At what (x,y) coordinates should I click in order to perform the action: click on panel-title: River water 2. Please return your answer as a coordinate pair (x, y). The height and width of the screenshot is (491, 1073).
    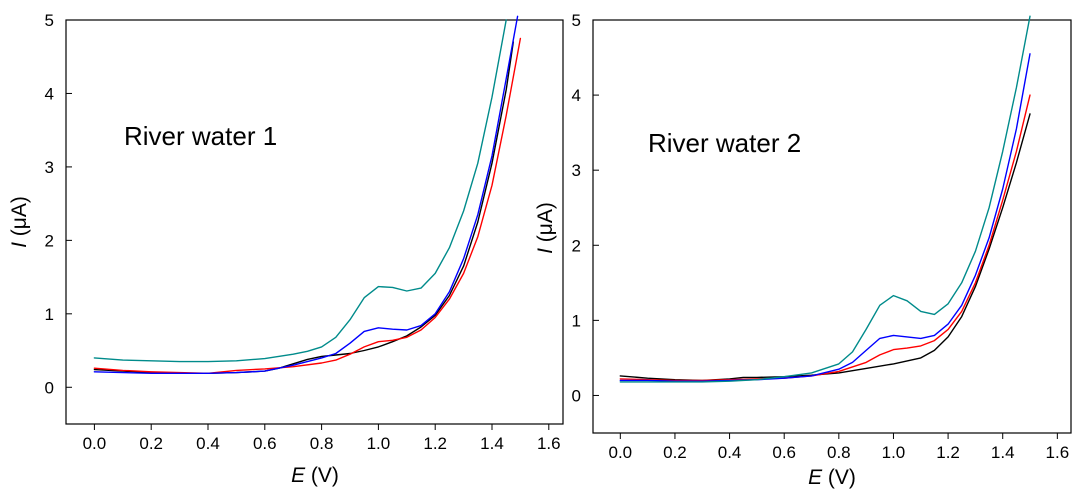
    Looking at the image, I should click on (724, 143).